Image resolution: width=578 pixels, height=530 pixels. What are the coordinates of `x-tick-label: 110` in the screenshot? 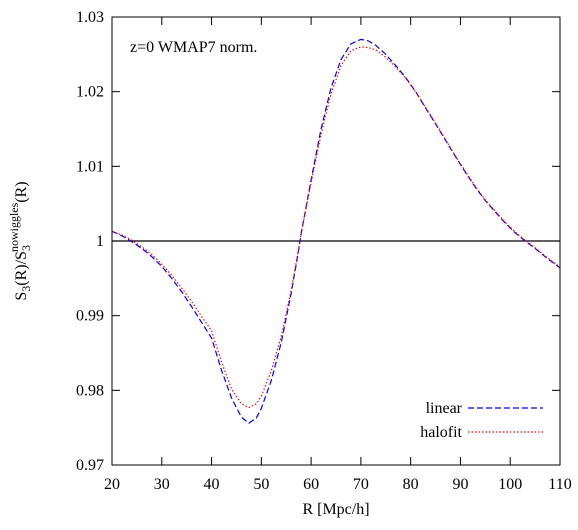 It's located at (559, 484).